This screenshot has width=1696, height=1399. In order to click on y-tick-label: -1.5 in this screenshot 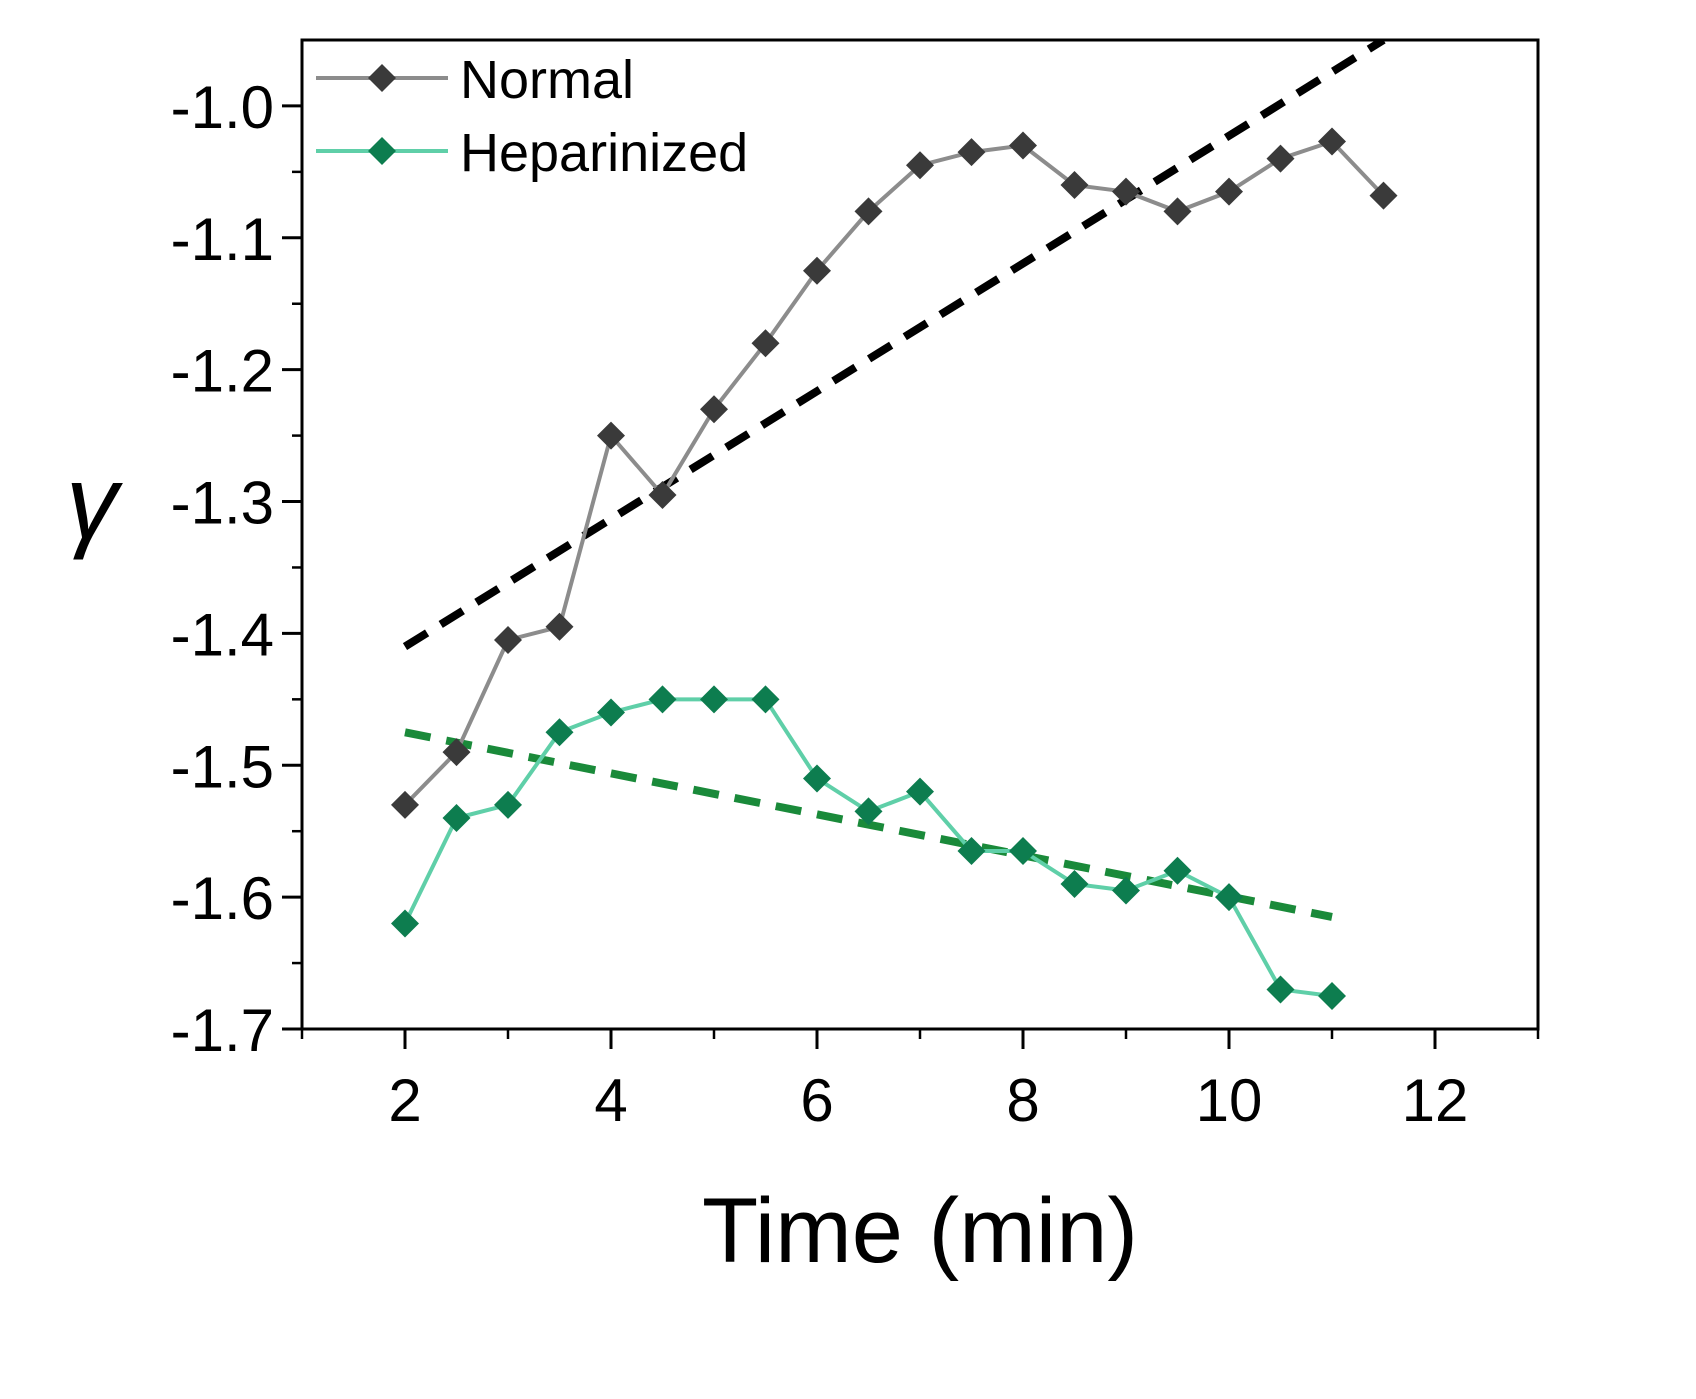, I will do `click(222, 766)`.